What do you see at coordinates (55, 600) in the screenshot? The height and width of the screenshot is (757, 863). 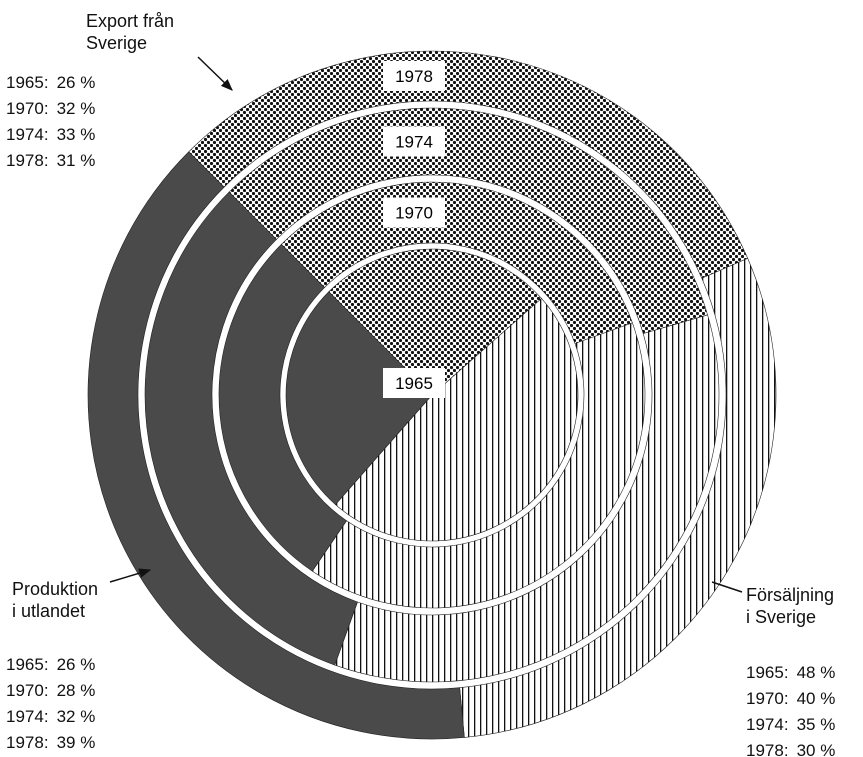 I see `category-label: Produktion i utlandet` at bounding box center [55, 600].